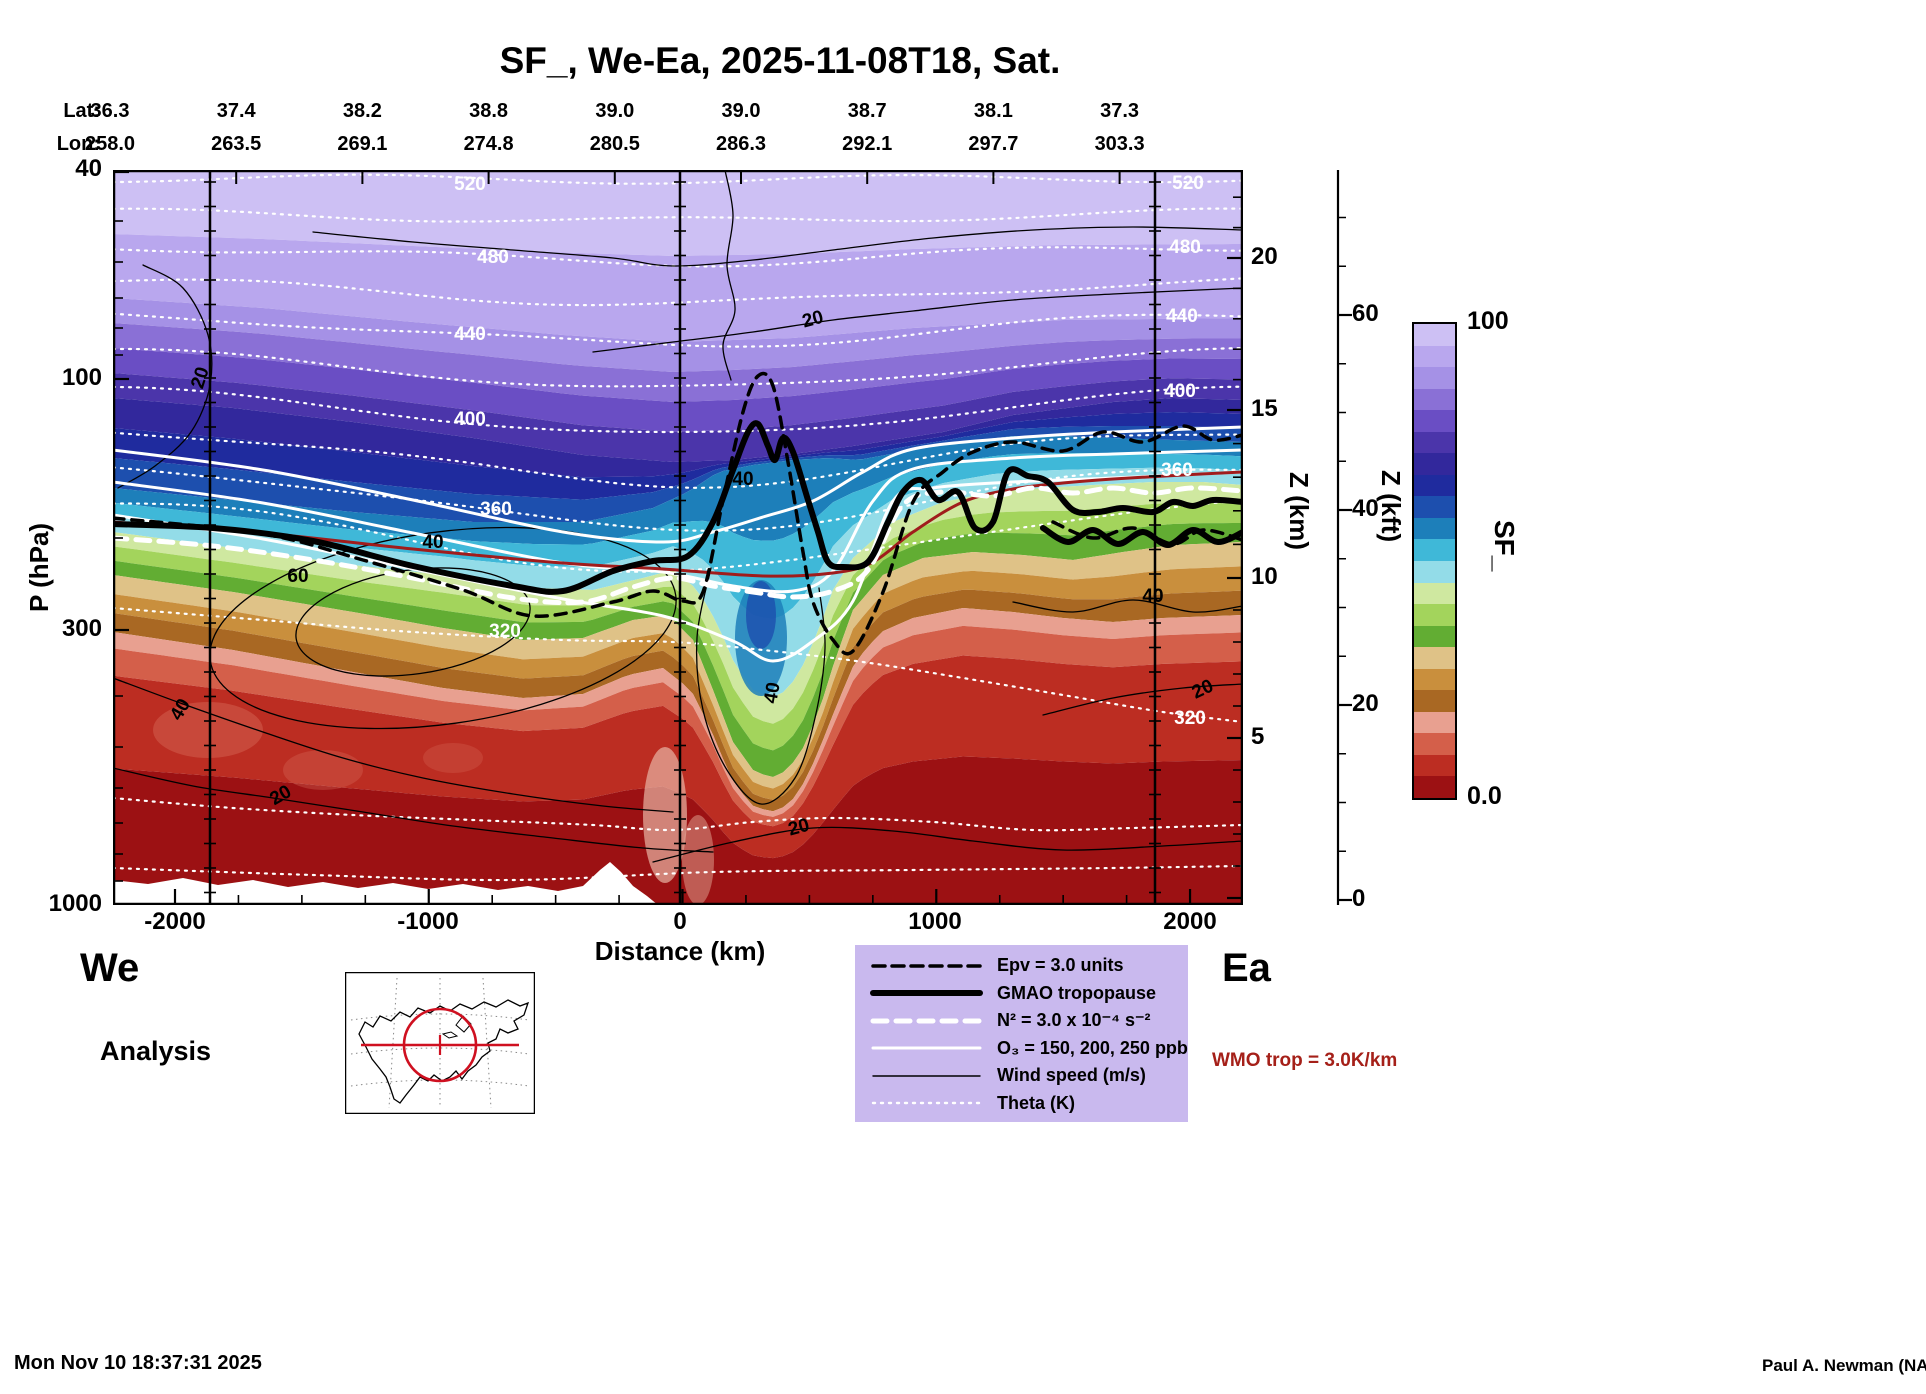 The width and height of the screenshot is (1926, 1394). What do you see at coordinates (614, 144) in the screenshot?
I see `lon-value: 280.5` at bounding box center [614, 144].